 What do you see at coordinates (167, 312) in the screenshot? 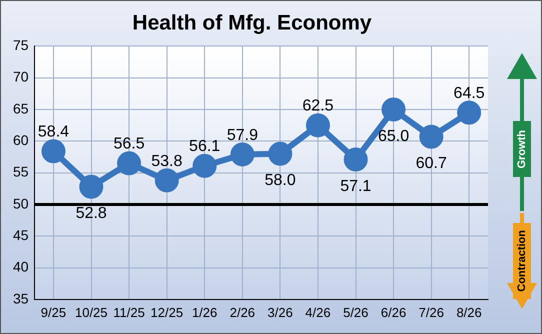
I see `x-tick-label: 12/25` at bounding box center [167, 312].